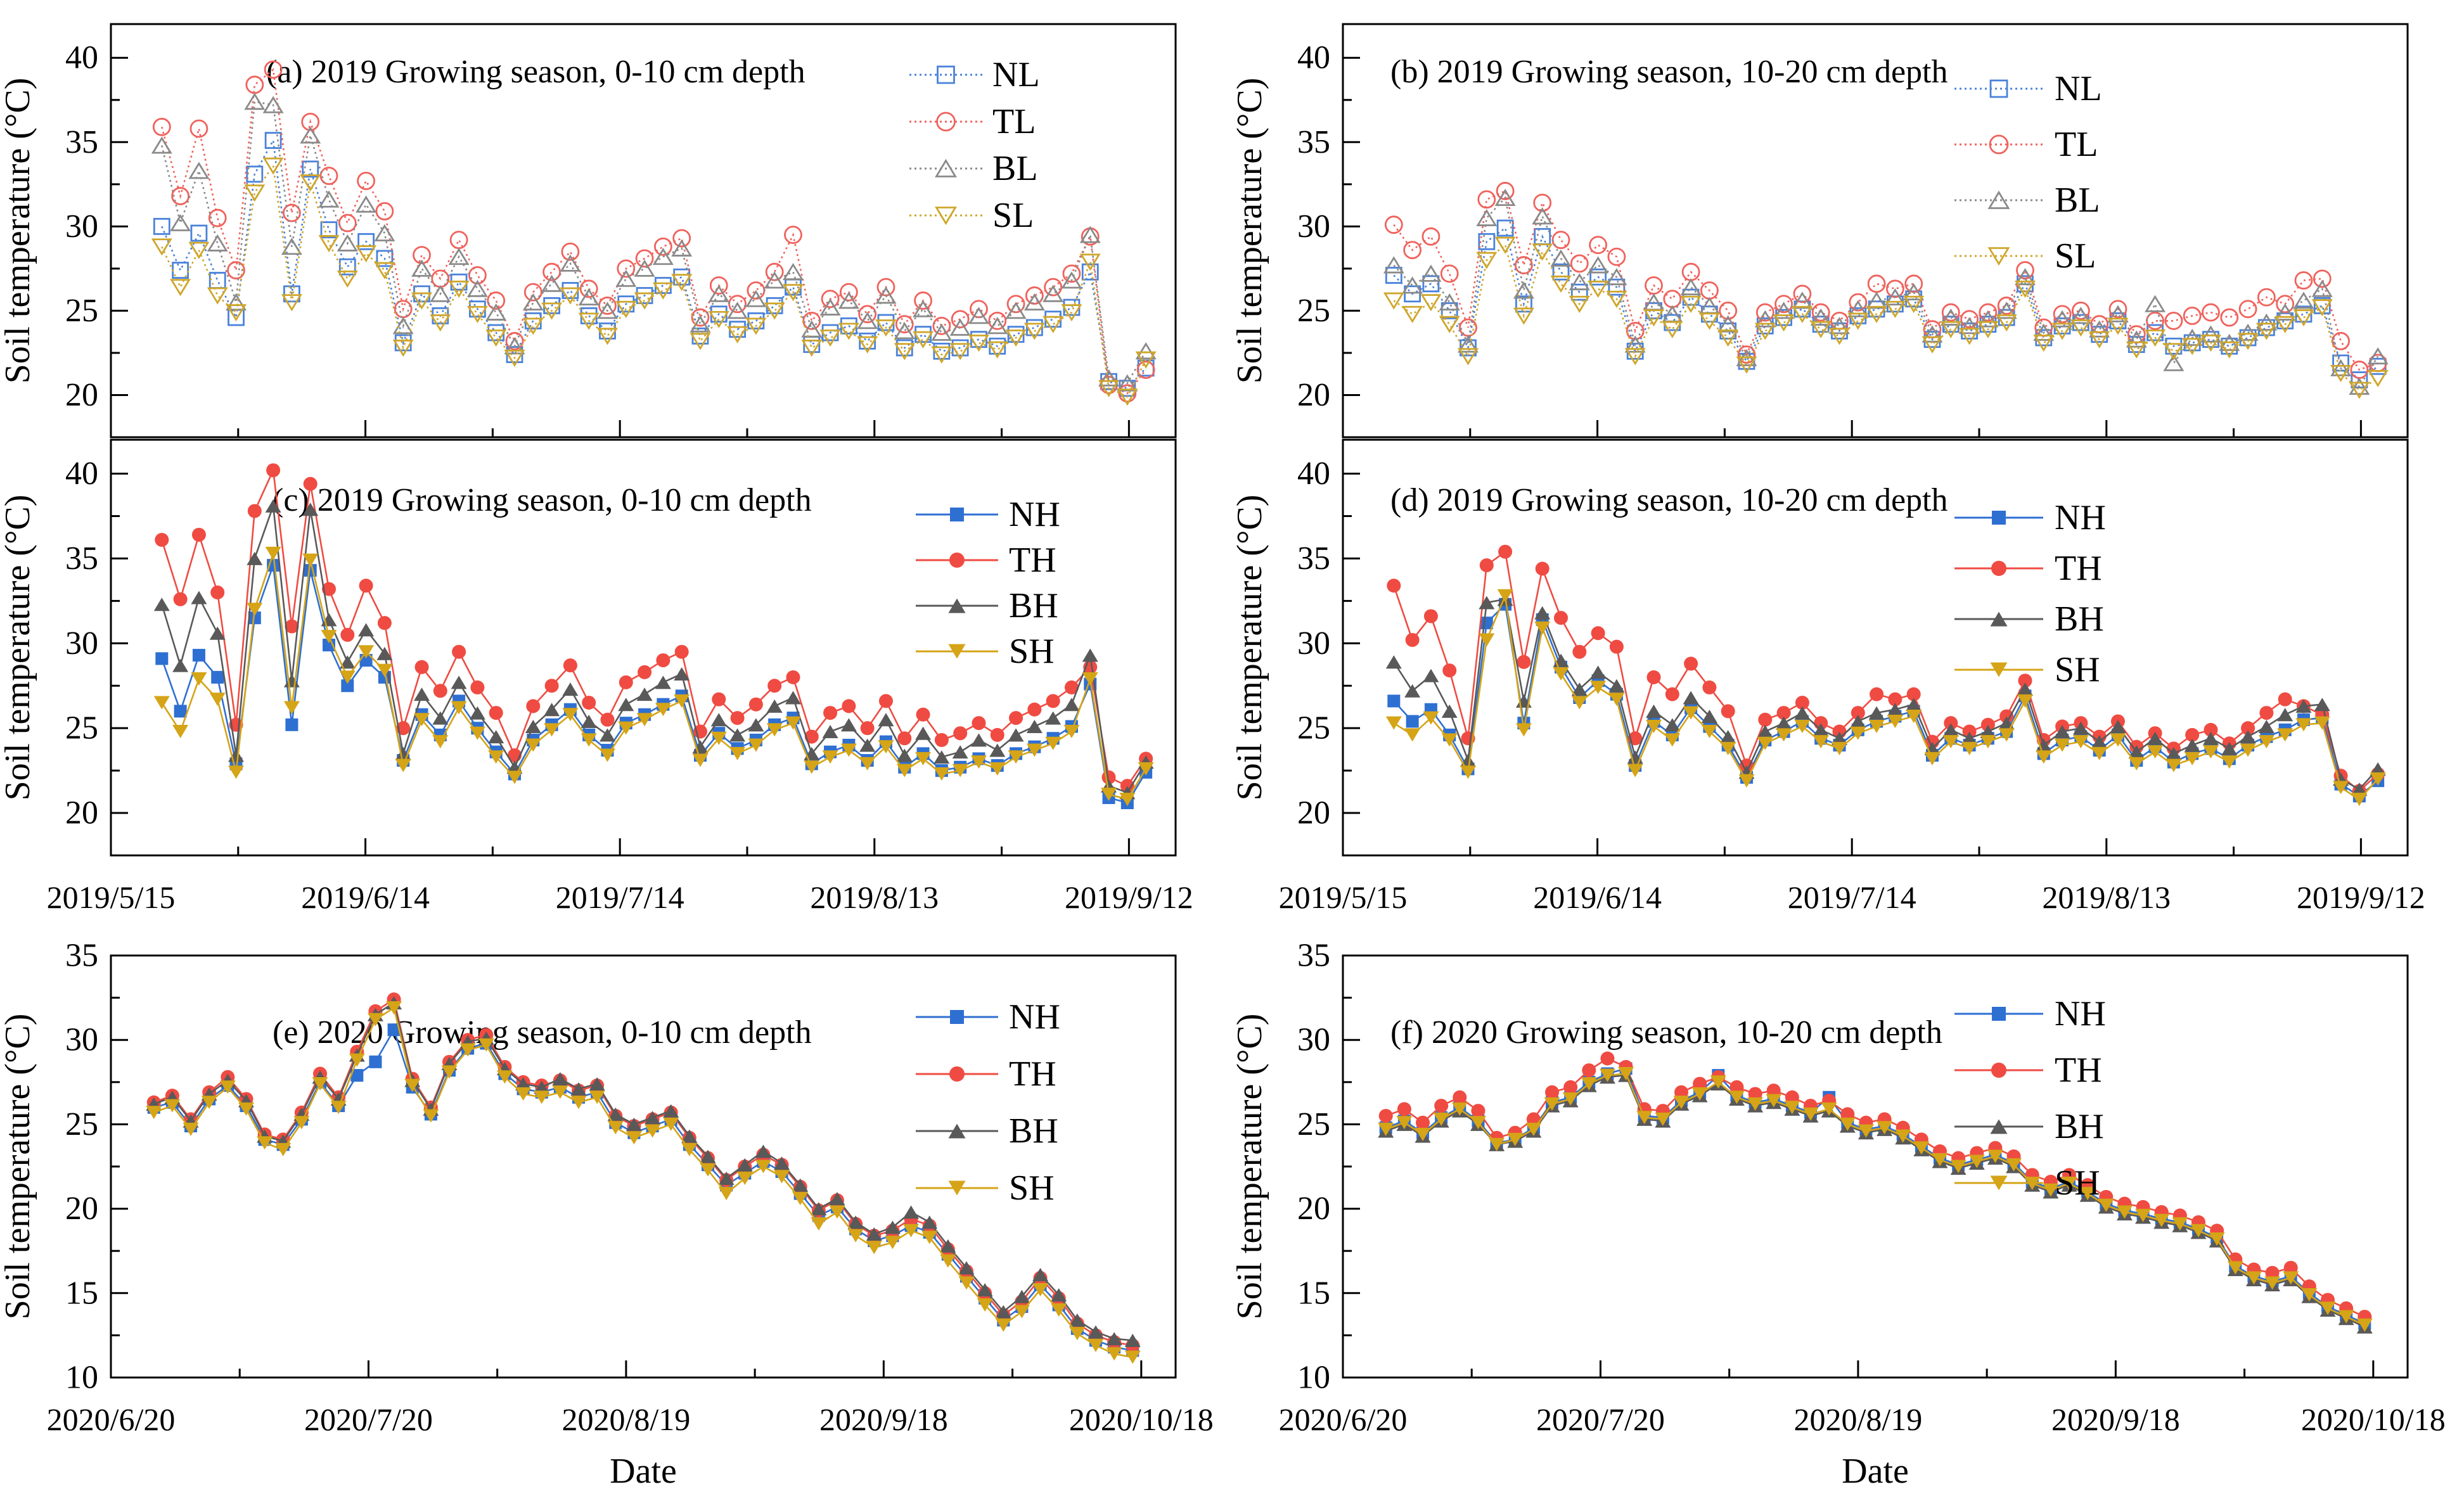 Image resolution: width=2464 pixels, height=1496 pixels. I want to click on svg-text:(e) 2020 Growing season, 0-10: (e) 2020 Growing season, 0-10 cm depth, so click(542, 1032).